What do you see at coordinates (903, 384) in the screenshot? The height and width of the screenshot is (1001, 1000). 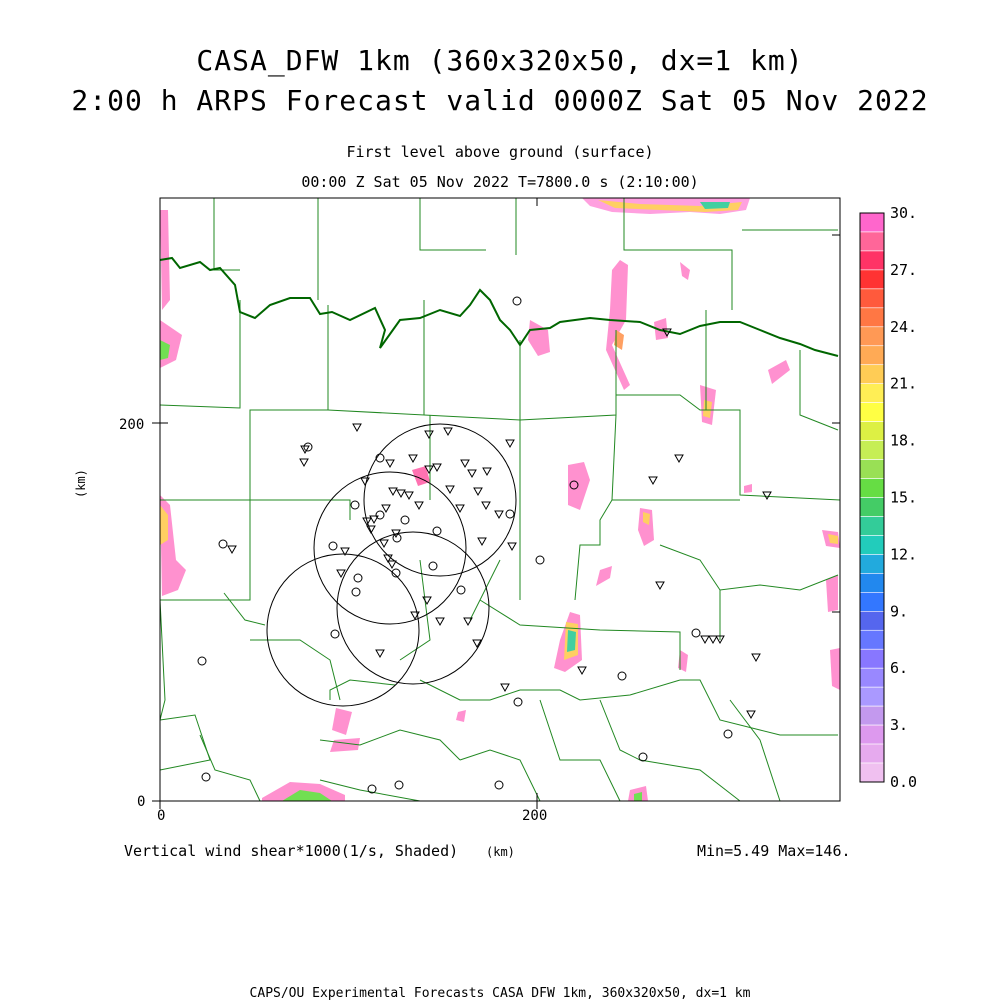 I see `colorbar-label: 21.` at bounding box center [903, 384].